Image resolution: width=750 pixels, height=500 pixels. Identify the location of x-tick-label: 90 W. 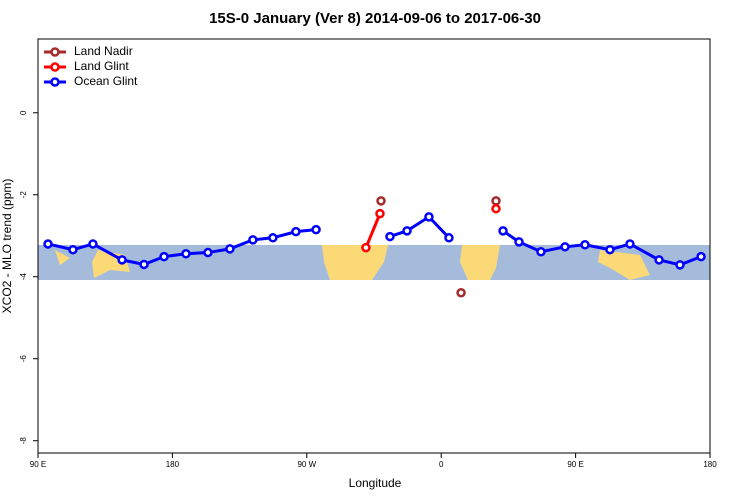
(306, 464).